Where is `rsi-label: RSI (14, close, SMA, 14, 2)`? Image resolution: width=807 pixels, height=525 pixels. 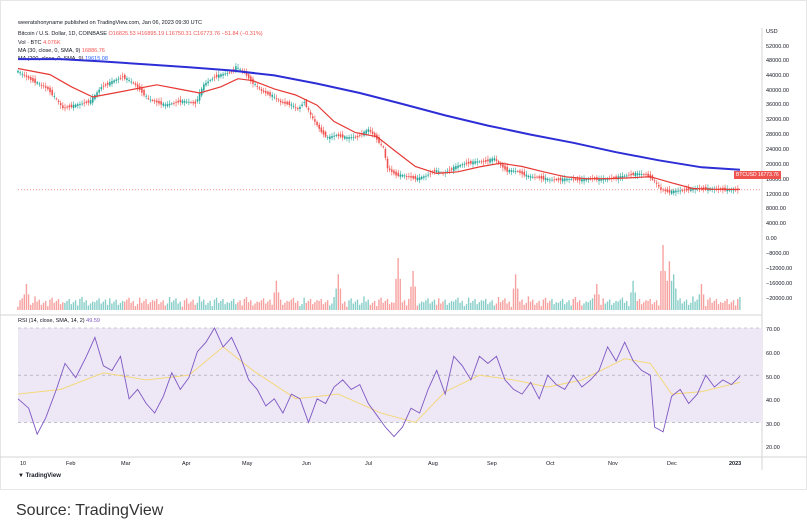 rsi-label: RSI (14, close, SMA, 14, 2) is located at coordinates (51, 321).